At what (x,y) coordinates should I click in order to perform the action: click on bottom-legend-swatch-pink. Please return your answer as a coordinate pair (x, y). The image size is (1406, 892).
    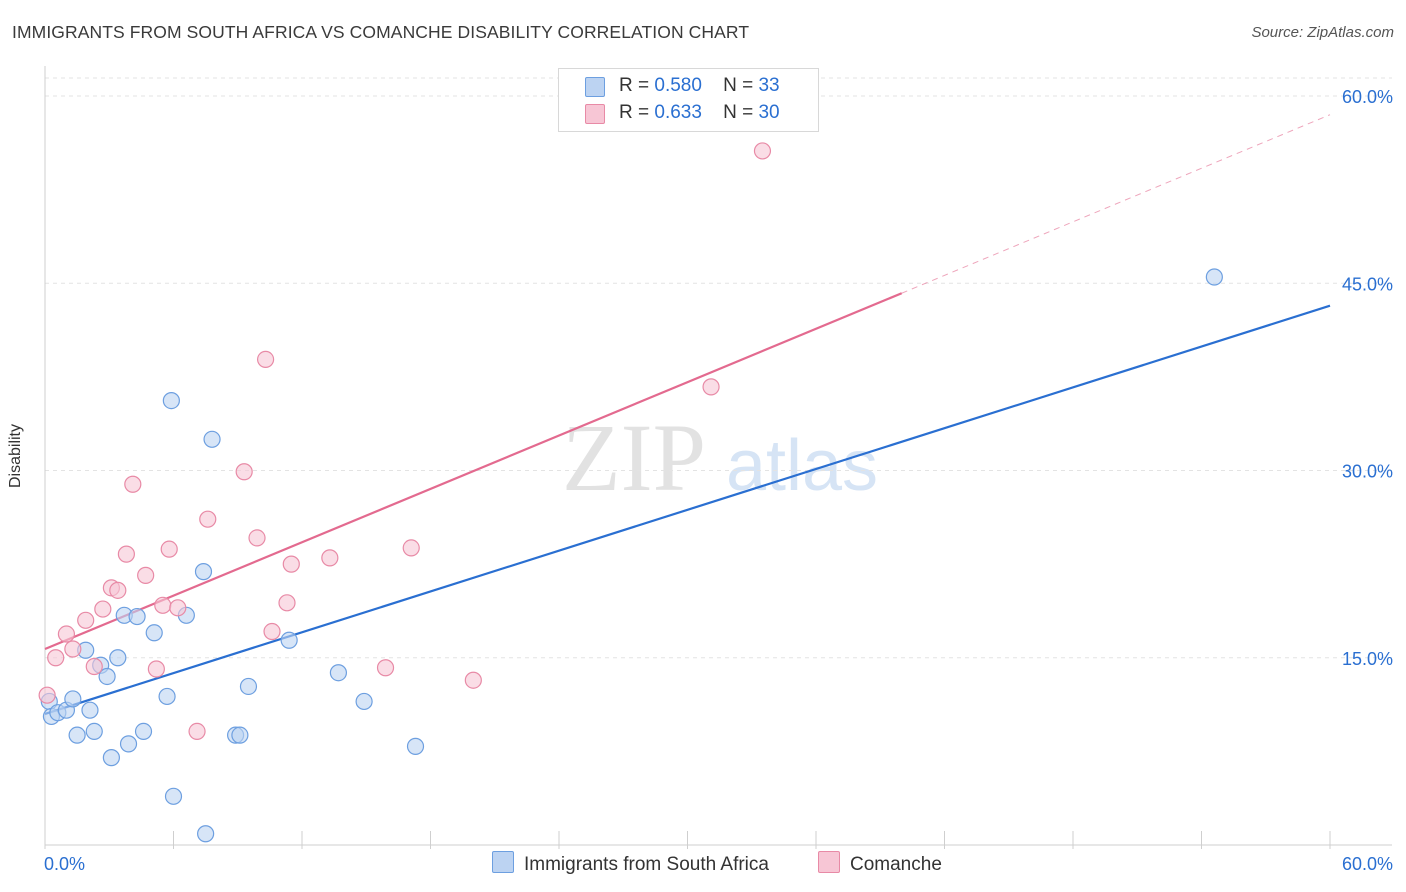
    Looking at the image, I should click on (829, 862).